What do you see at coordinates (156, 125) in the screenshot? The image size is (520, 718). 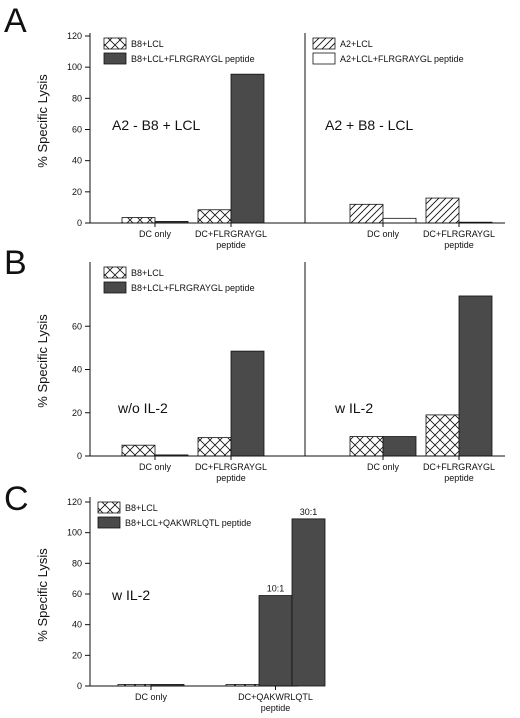 I see `annotation-a-left: A2 - B8 + LCL` at bounding box center [156, 125].